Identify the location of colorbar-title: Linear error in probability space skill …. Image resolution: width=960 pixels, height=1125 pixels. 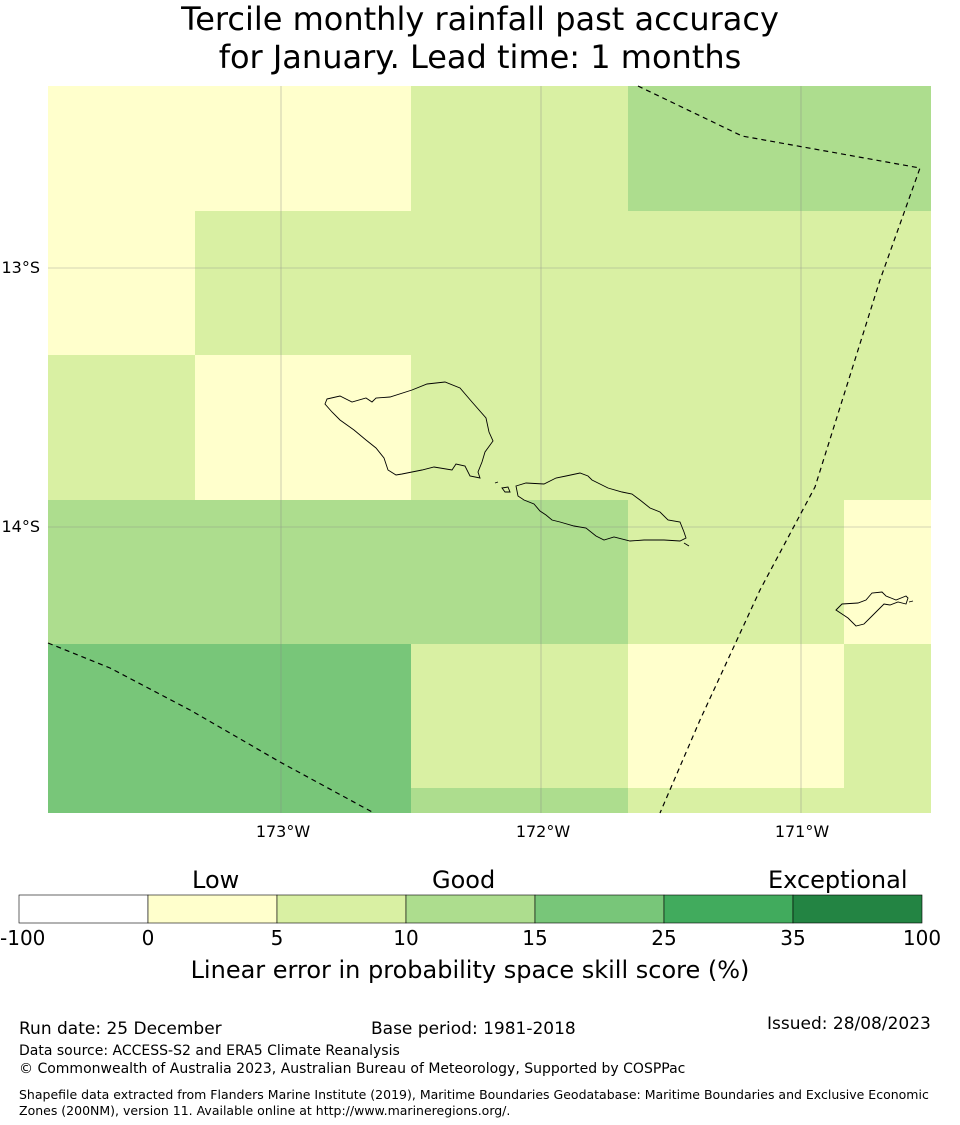
(470, 970).